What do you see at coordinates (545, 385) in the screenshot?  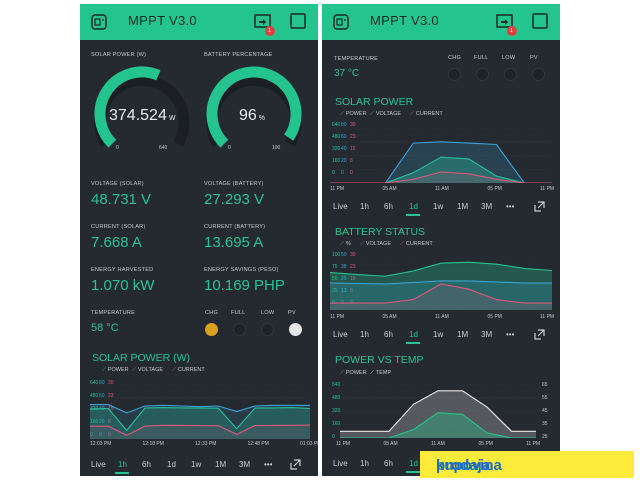 I see `y-tick-right: 65` at bounding box center [545, 385].